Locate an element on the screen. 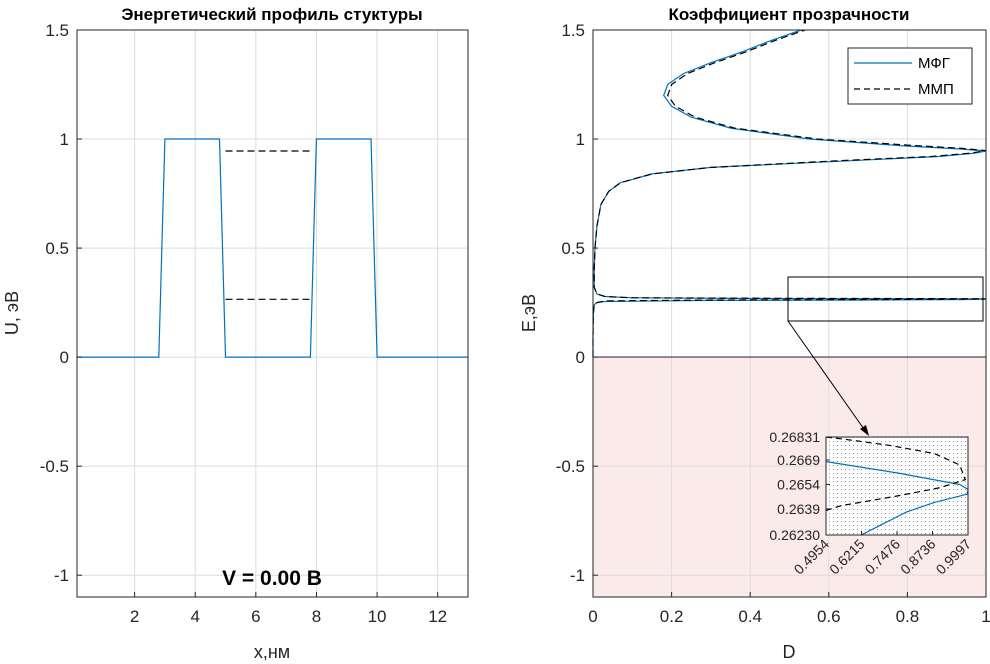  chart-transmission-xlabel: D is located at coordinates (789, 652).